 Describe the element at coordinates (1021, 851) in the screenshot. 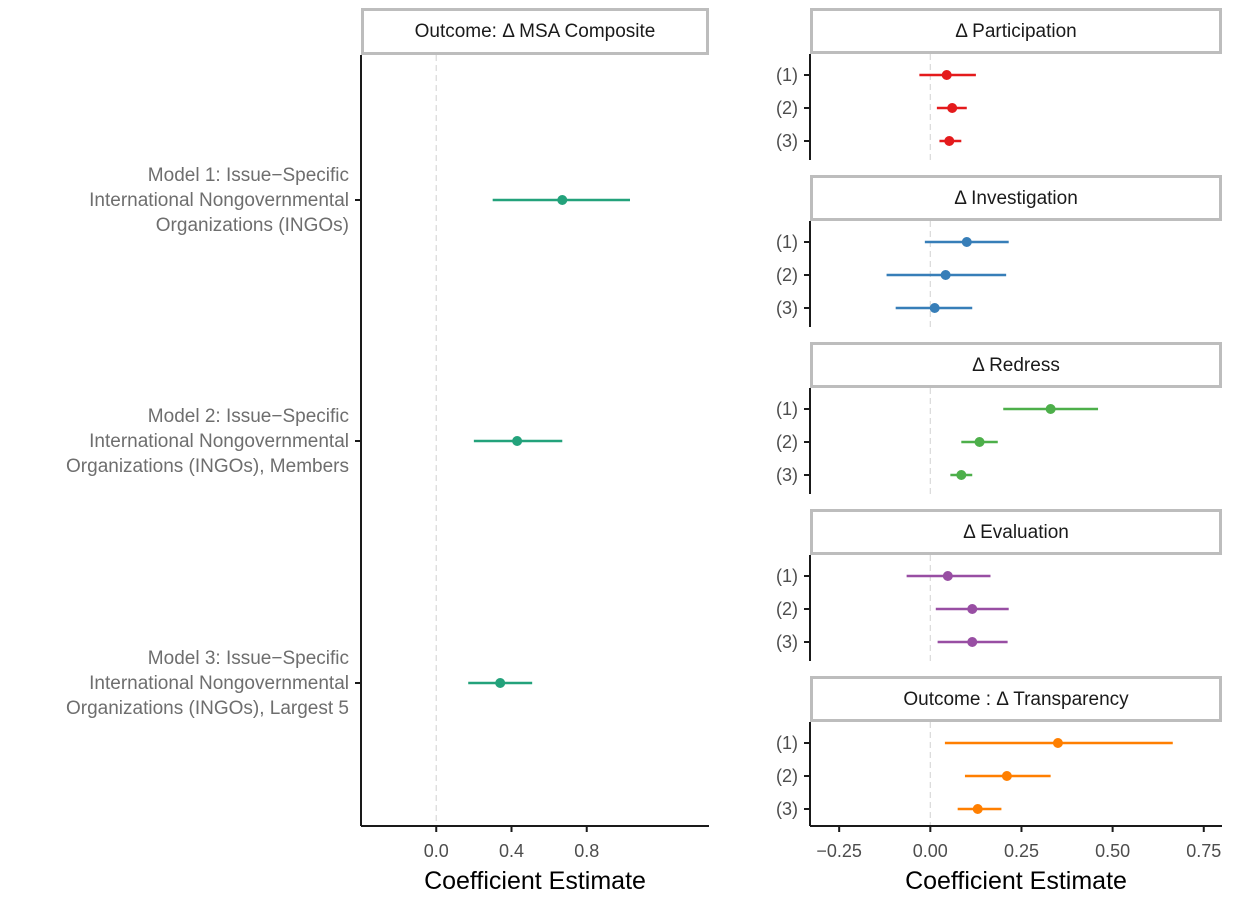

I see `x-tick-label: 0.25` at that location.